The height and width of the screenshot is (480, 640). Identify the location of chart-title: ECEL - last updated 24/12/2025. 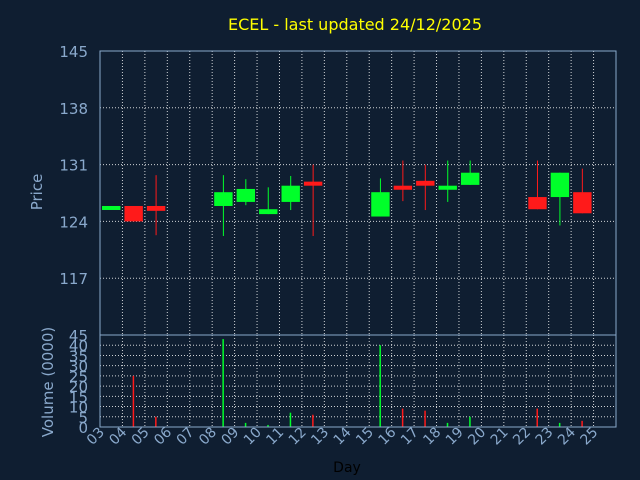
(355, 24).